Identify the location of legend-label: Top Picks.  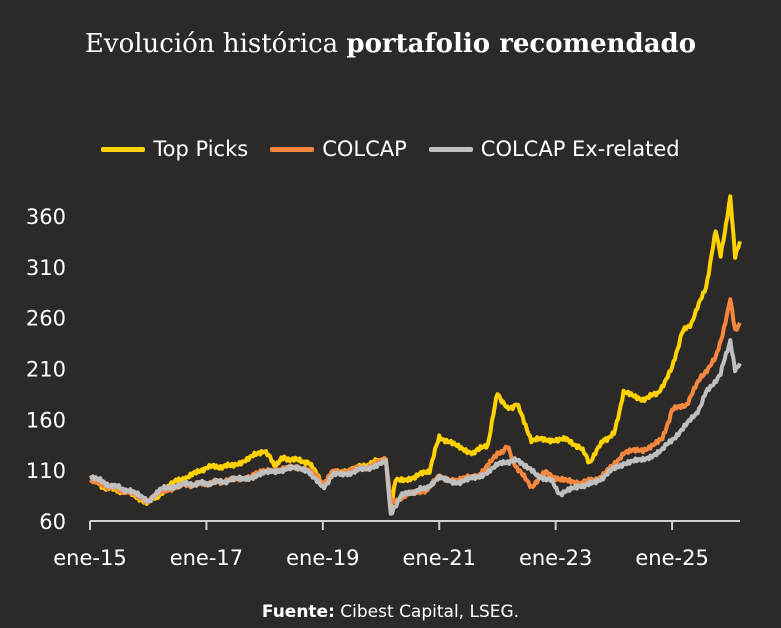
(201, 149).